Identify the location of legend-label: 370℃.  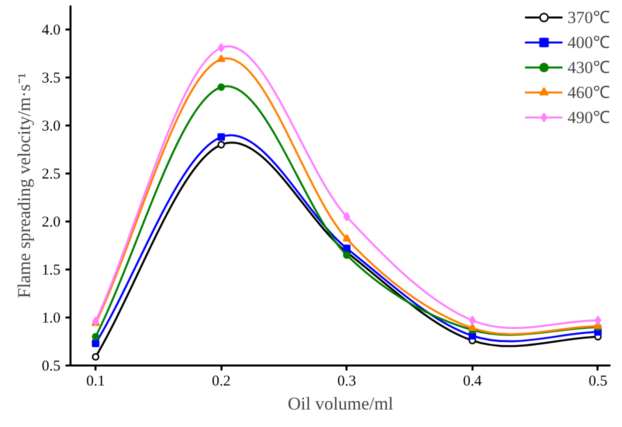
(589, 17).